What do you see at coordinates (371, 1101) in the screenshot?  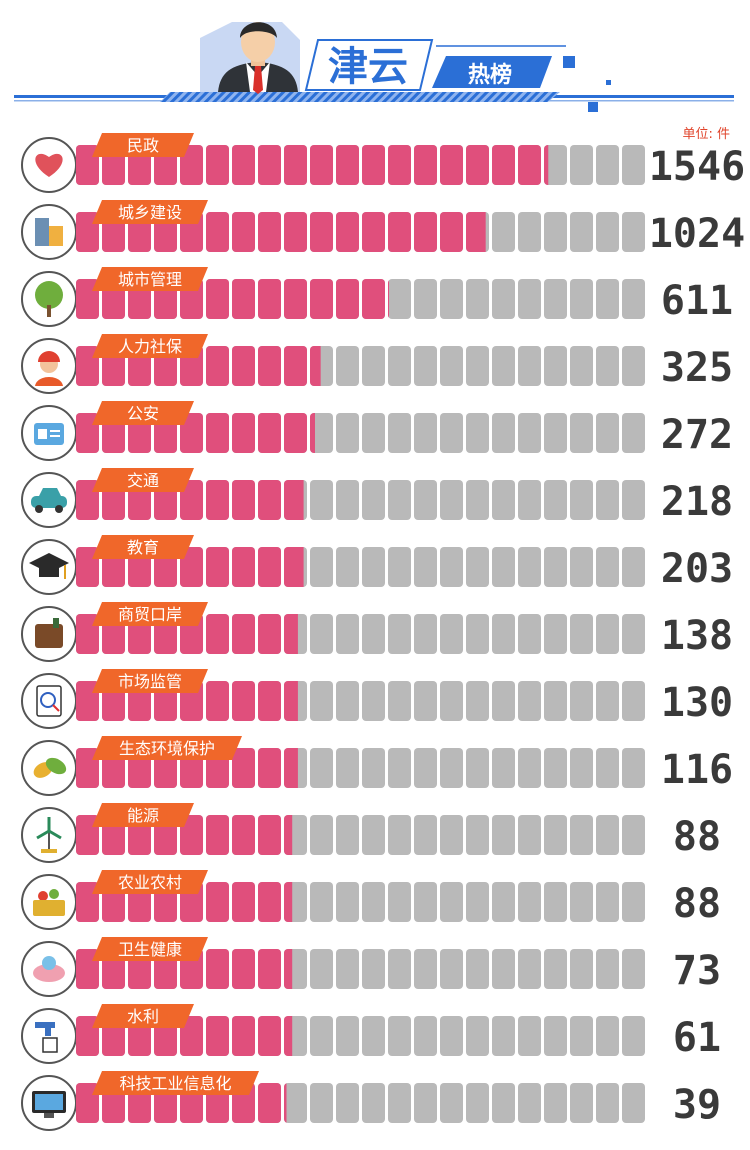 I see `bar-row: 科技工业信息化 39` at bounding box center [371, 1101].